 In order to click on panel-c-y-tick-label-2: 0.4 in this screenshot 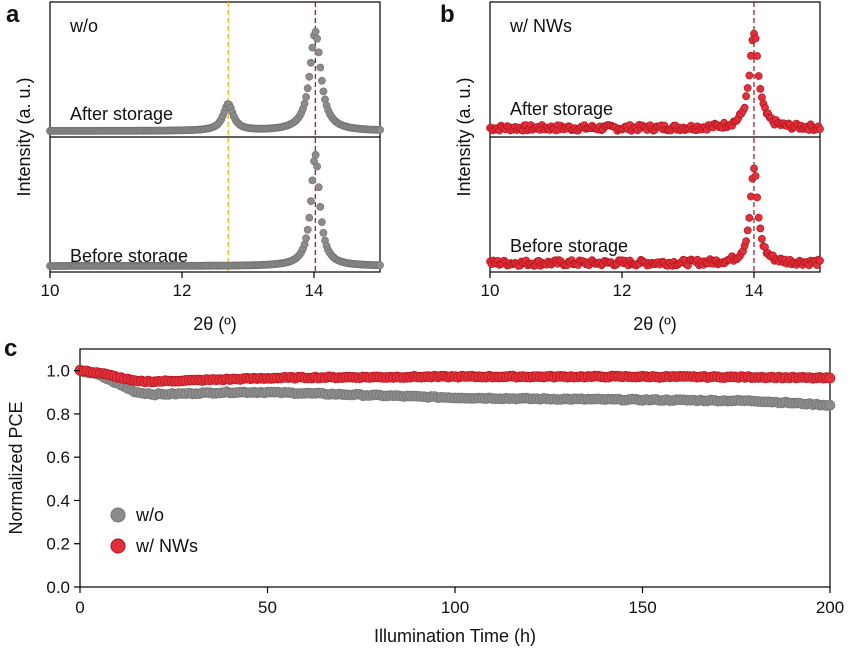, I will do `click(58, 500)`.